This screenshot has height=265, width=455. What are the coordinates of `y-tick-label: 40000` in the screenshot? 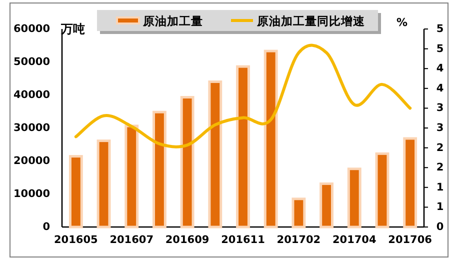 It's located at (31, 95).